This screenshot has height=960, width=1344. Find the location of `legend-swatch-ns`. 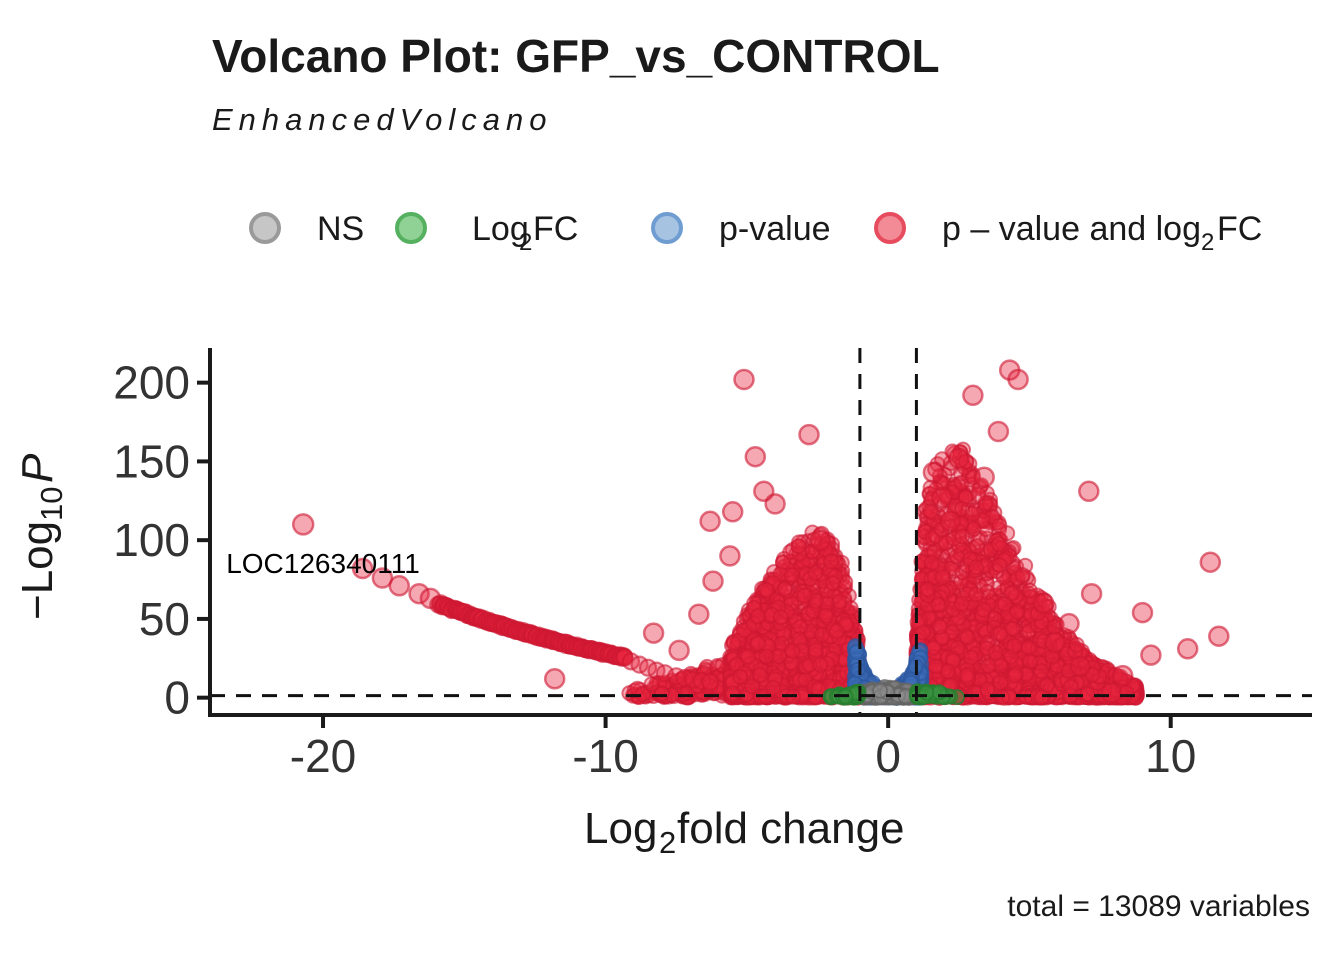

legend-swatch-ns is located at coordinates (265, 228).